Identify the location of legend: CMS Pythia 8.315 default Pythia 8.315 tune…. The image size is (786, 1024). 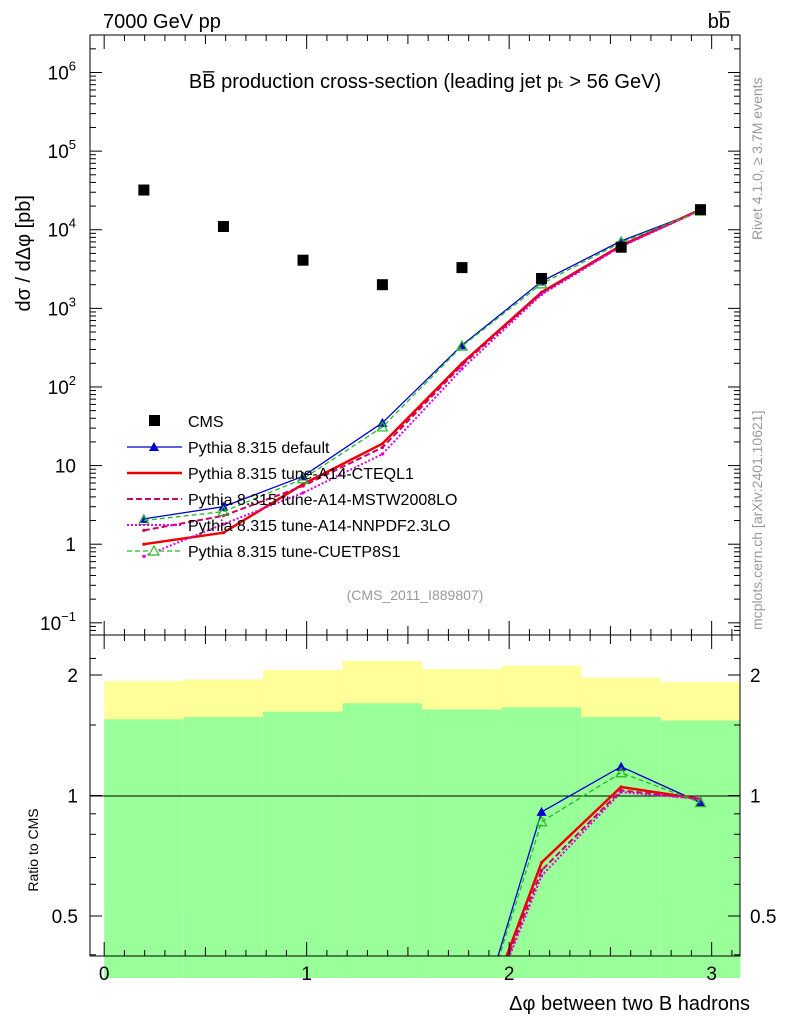
(292, 487).